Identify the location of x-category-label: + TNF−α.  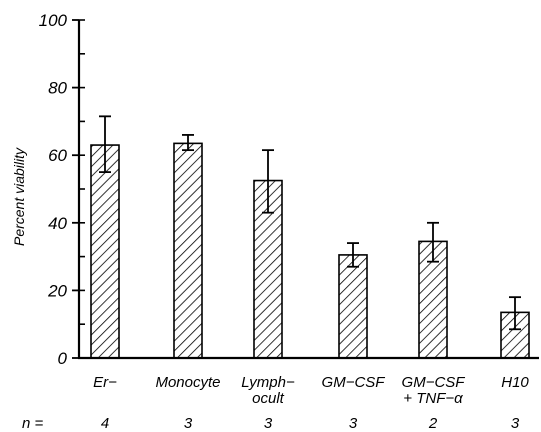
(433, 398).